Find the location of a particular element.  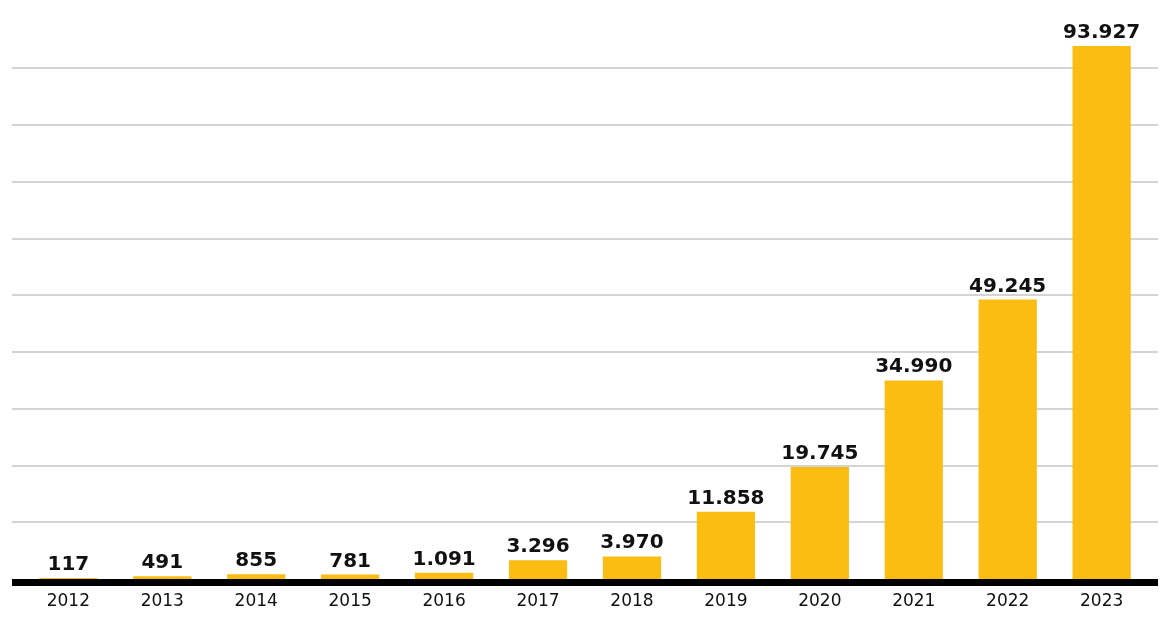

x-tick-label: 2020 is located at coordinates (820, 600).